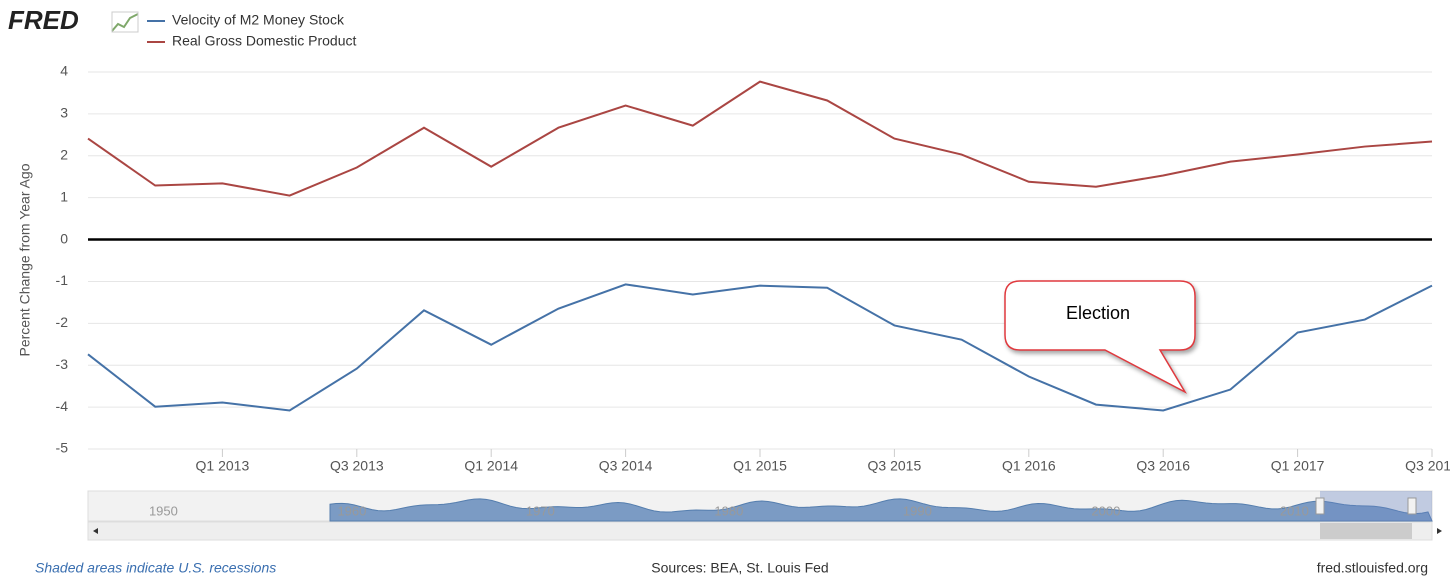  I want to click on footer, so click(725, 569).